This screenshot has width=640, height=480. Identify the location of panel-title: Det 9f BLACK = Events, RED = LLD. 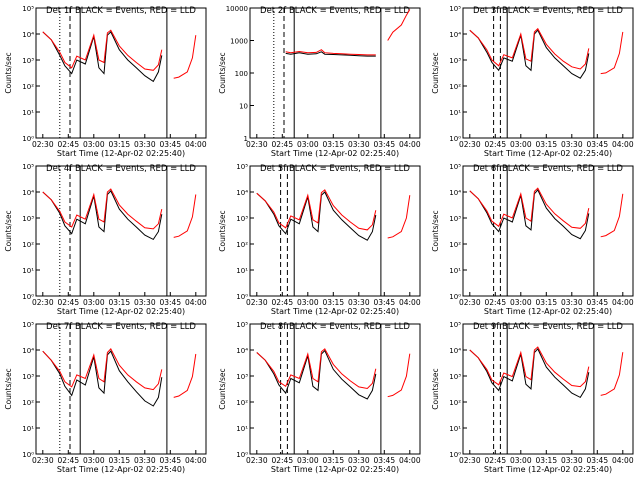
(548, 327).